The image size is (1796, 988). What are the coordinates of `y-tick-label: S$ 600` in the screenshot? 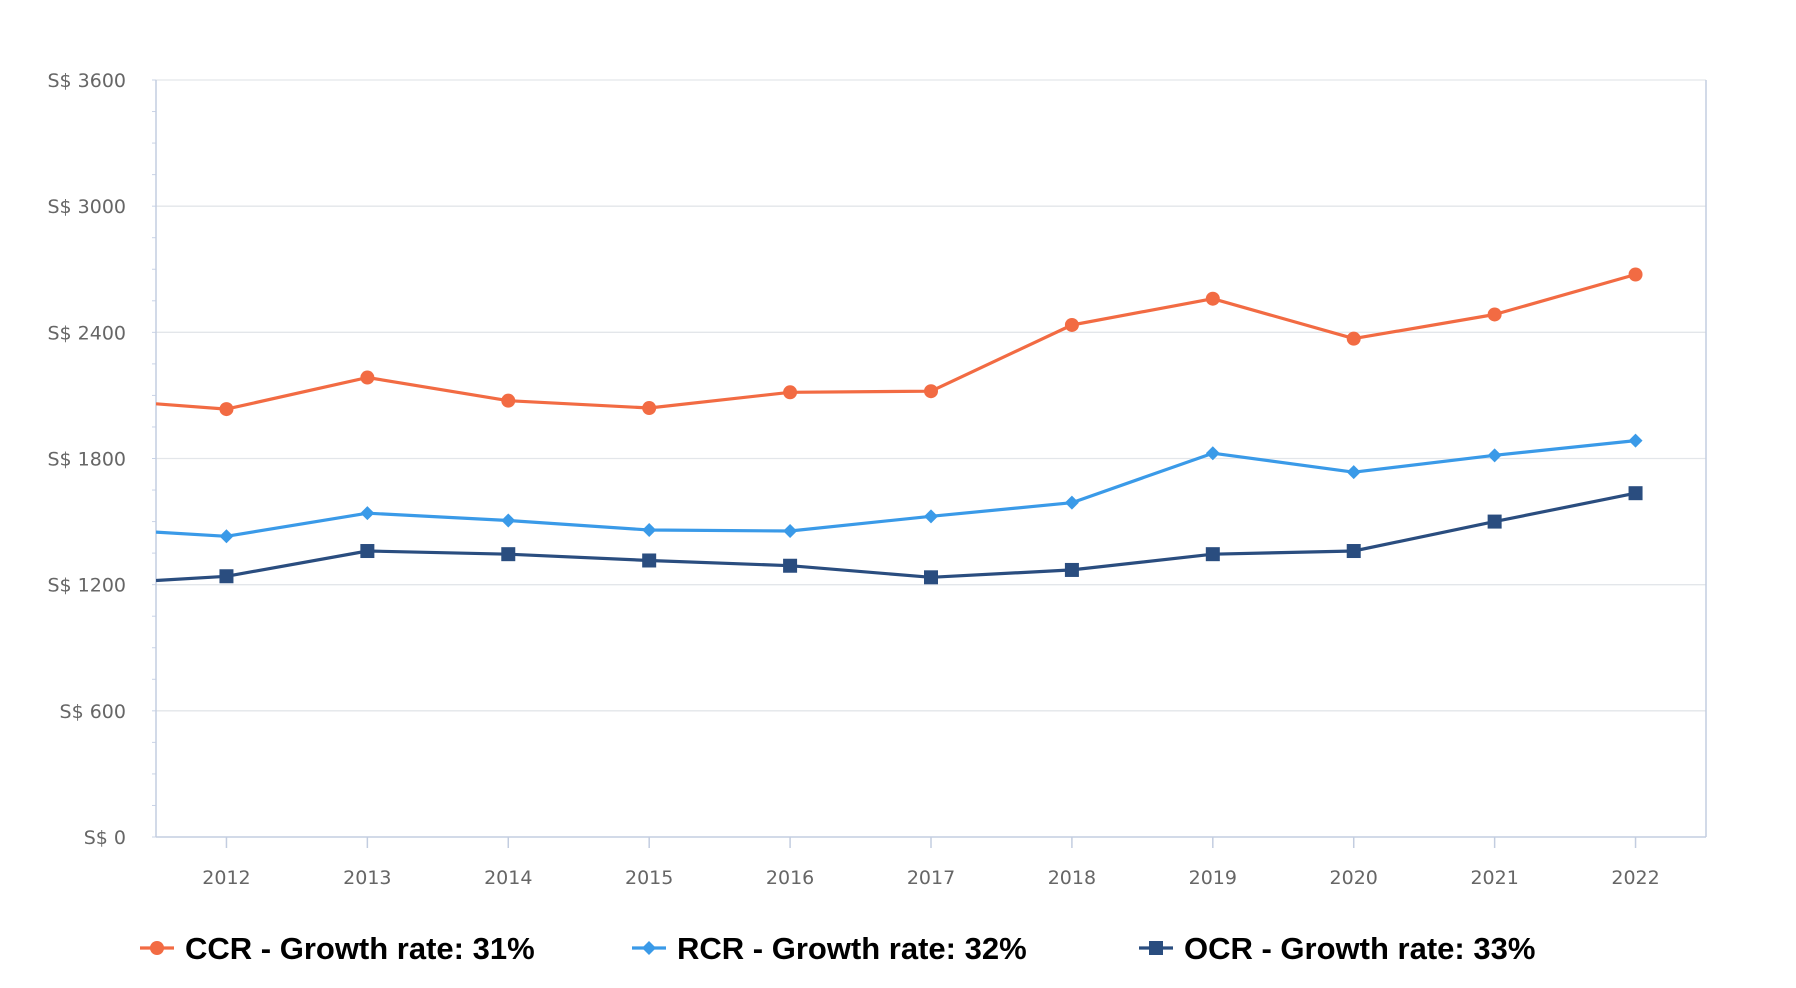 It's located at (93, 712).